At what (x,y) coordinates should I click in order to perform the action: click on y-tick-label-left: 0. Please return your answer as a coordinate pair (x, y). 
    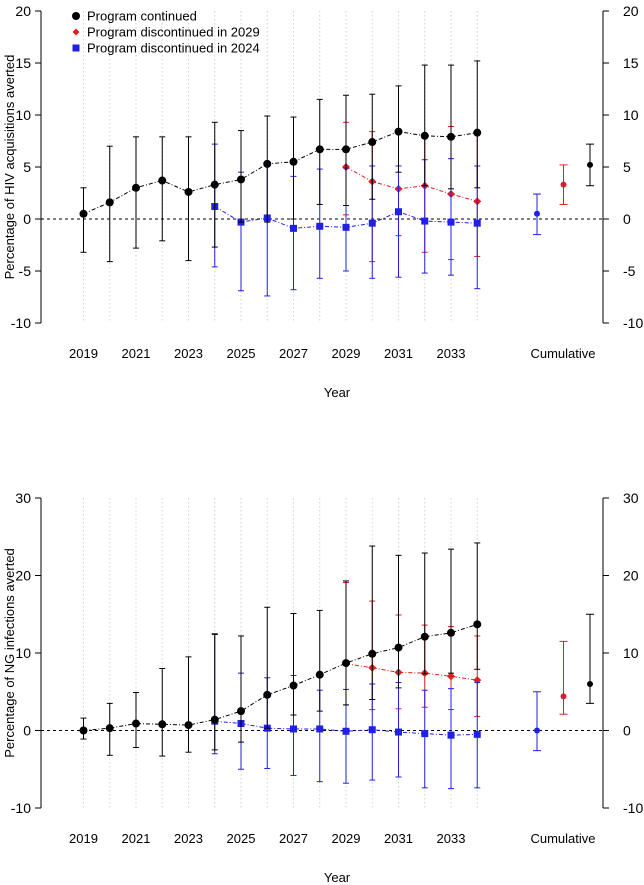
    Looking at the image, I should click on (27, 731).